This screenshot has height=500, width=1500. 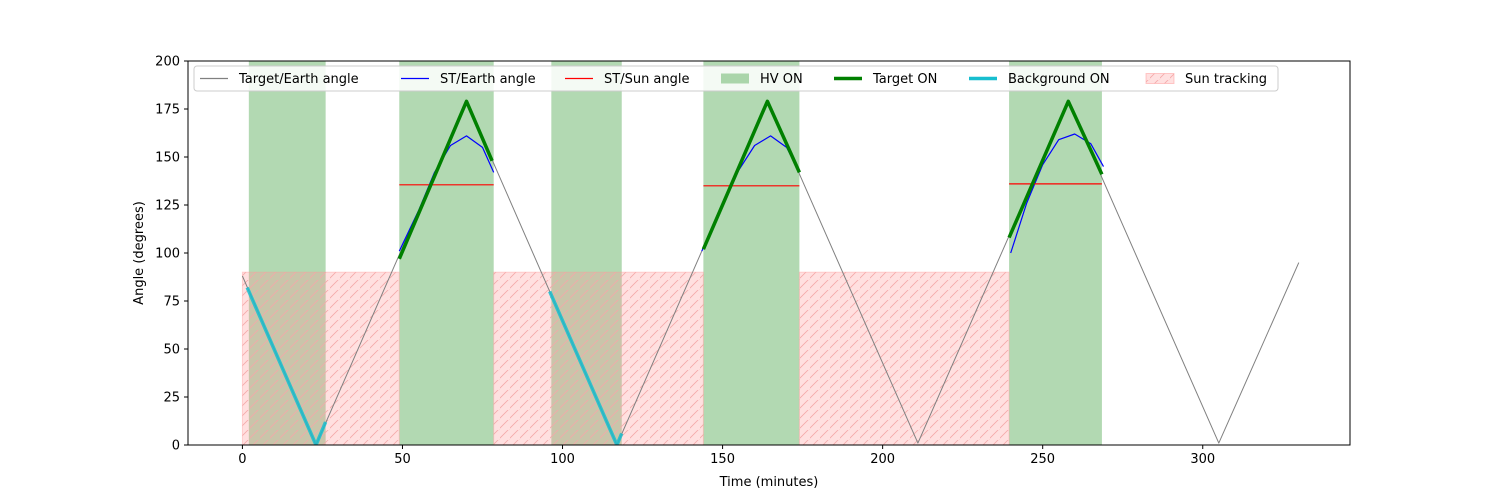 I want to click on x-axis: 0 50 100 150 200 250 300, so click(x=726, y=456).